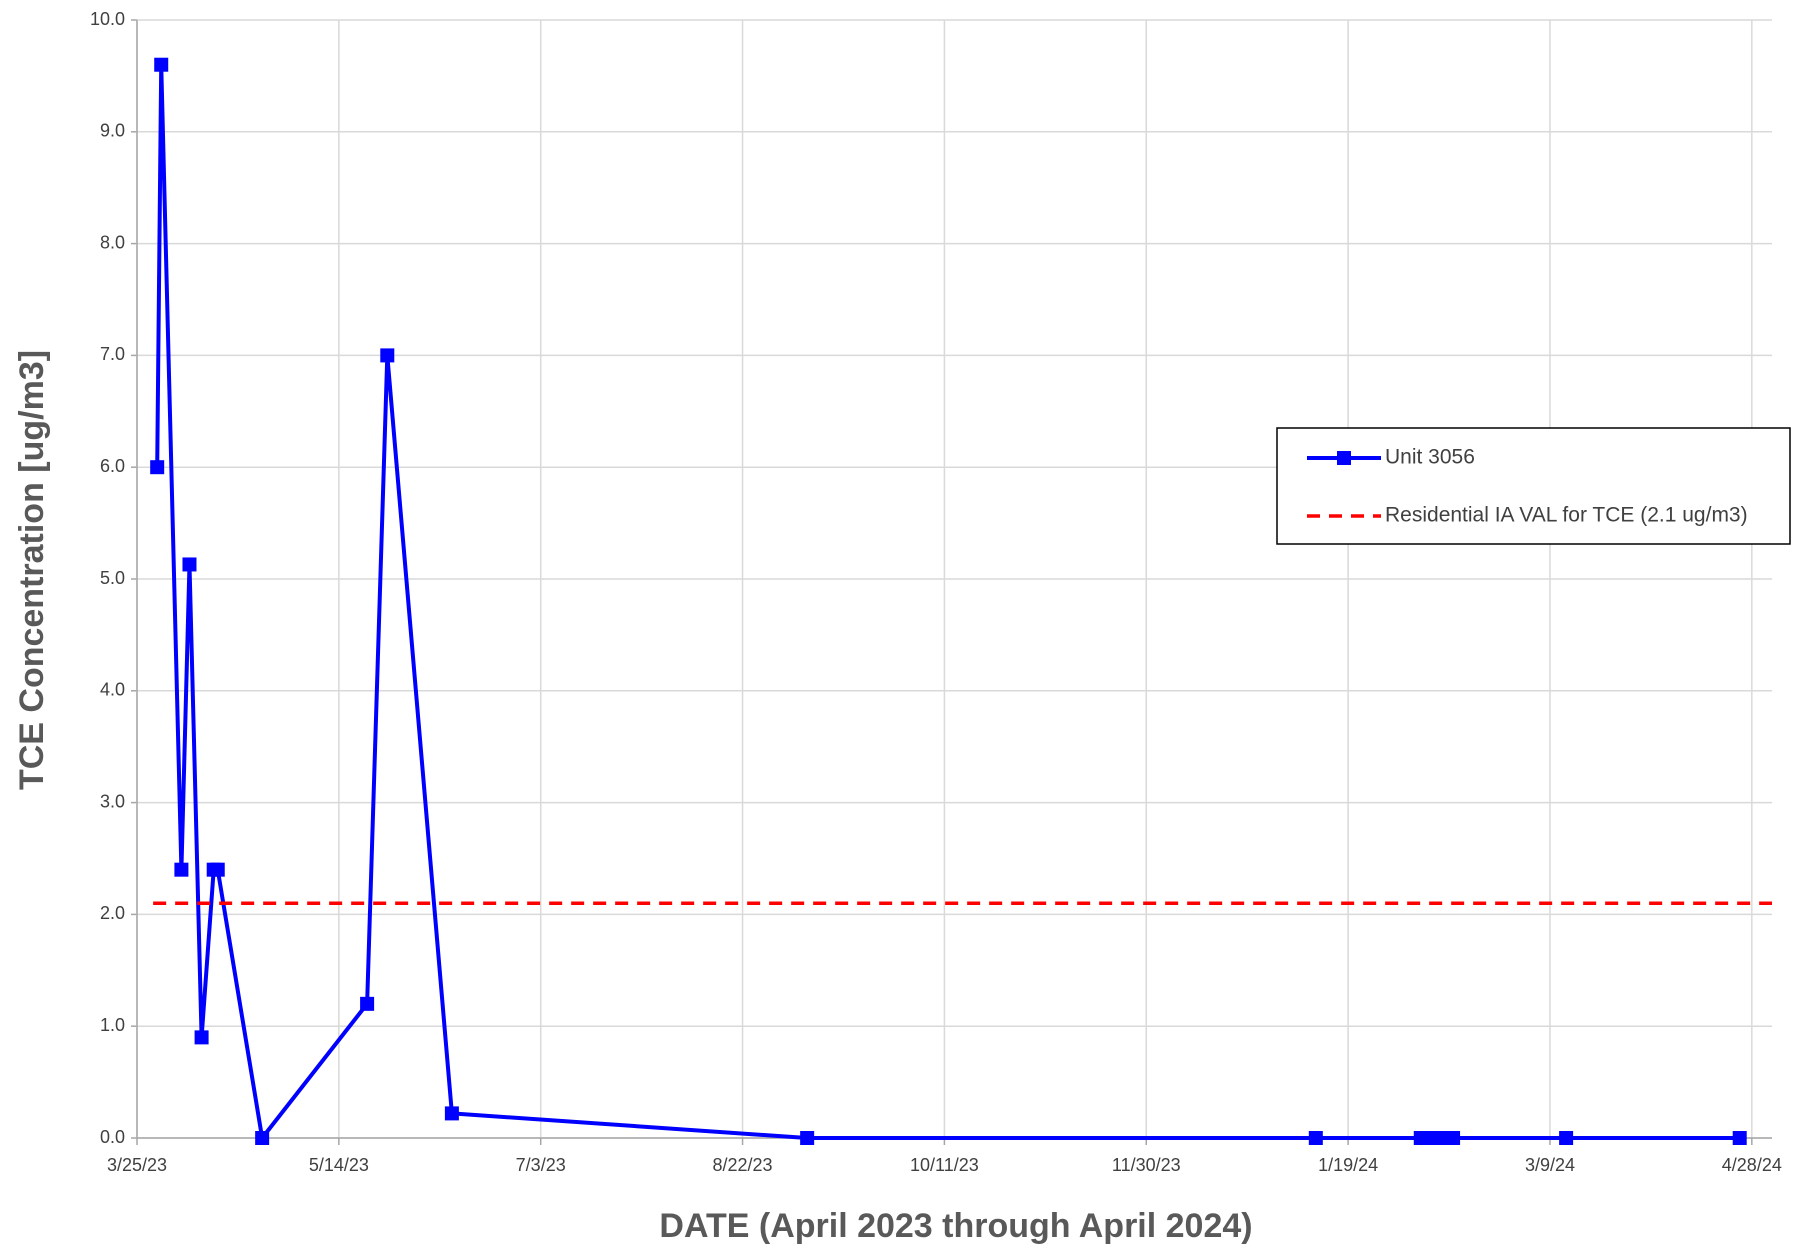 This screenshot has width=1795, height=1252. I want to click on x-tick-label: 8/22/23, so click(743, 1165).